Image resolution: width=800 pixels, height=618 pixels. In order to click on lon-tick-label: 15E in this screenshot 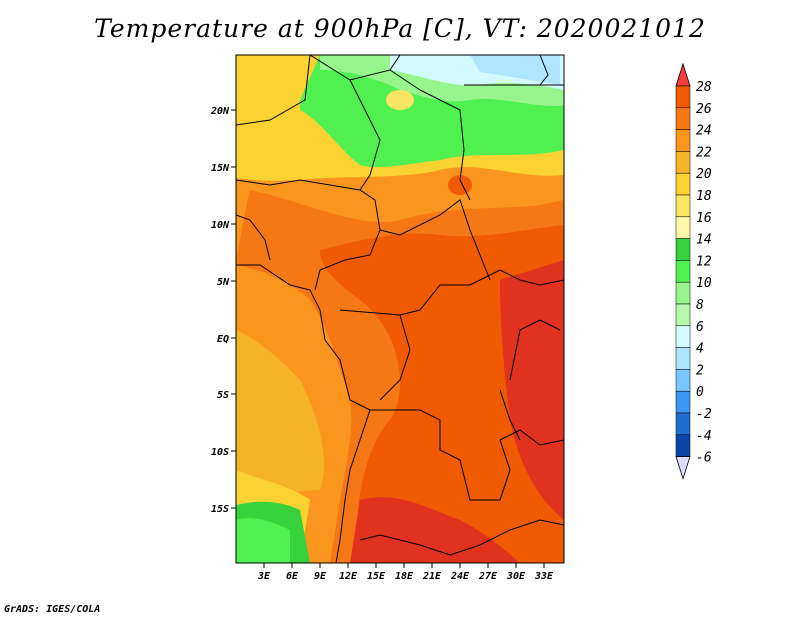, I will do `click(376, 576)`.